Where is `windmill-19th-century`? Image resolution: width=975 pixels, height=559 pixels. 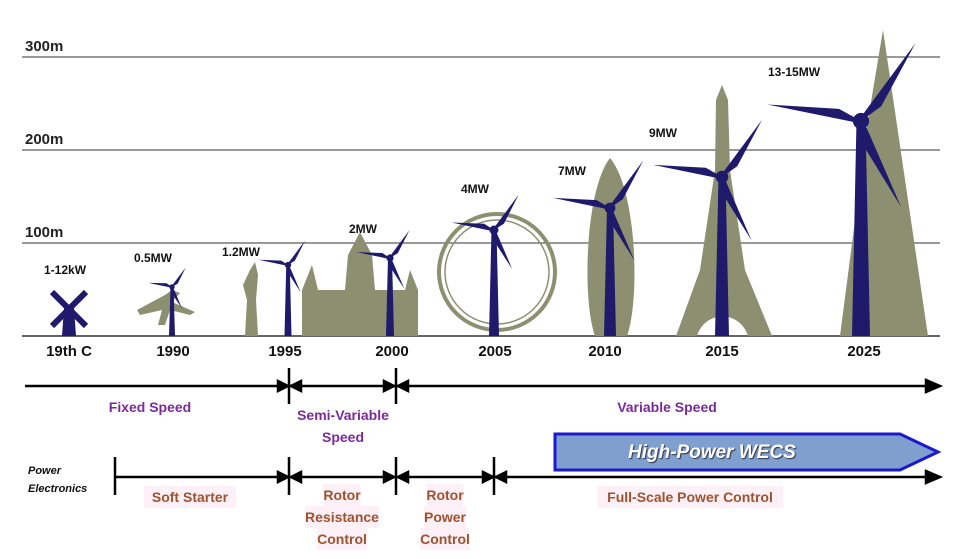
windmill-19th-century is located at coordinates (69, 312).